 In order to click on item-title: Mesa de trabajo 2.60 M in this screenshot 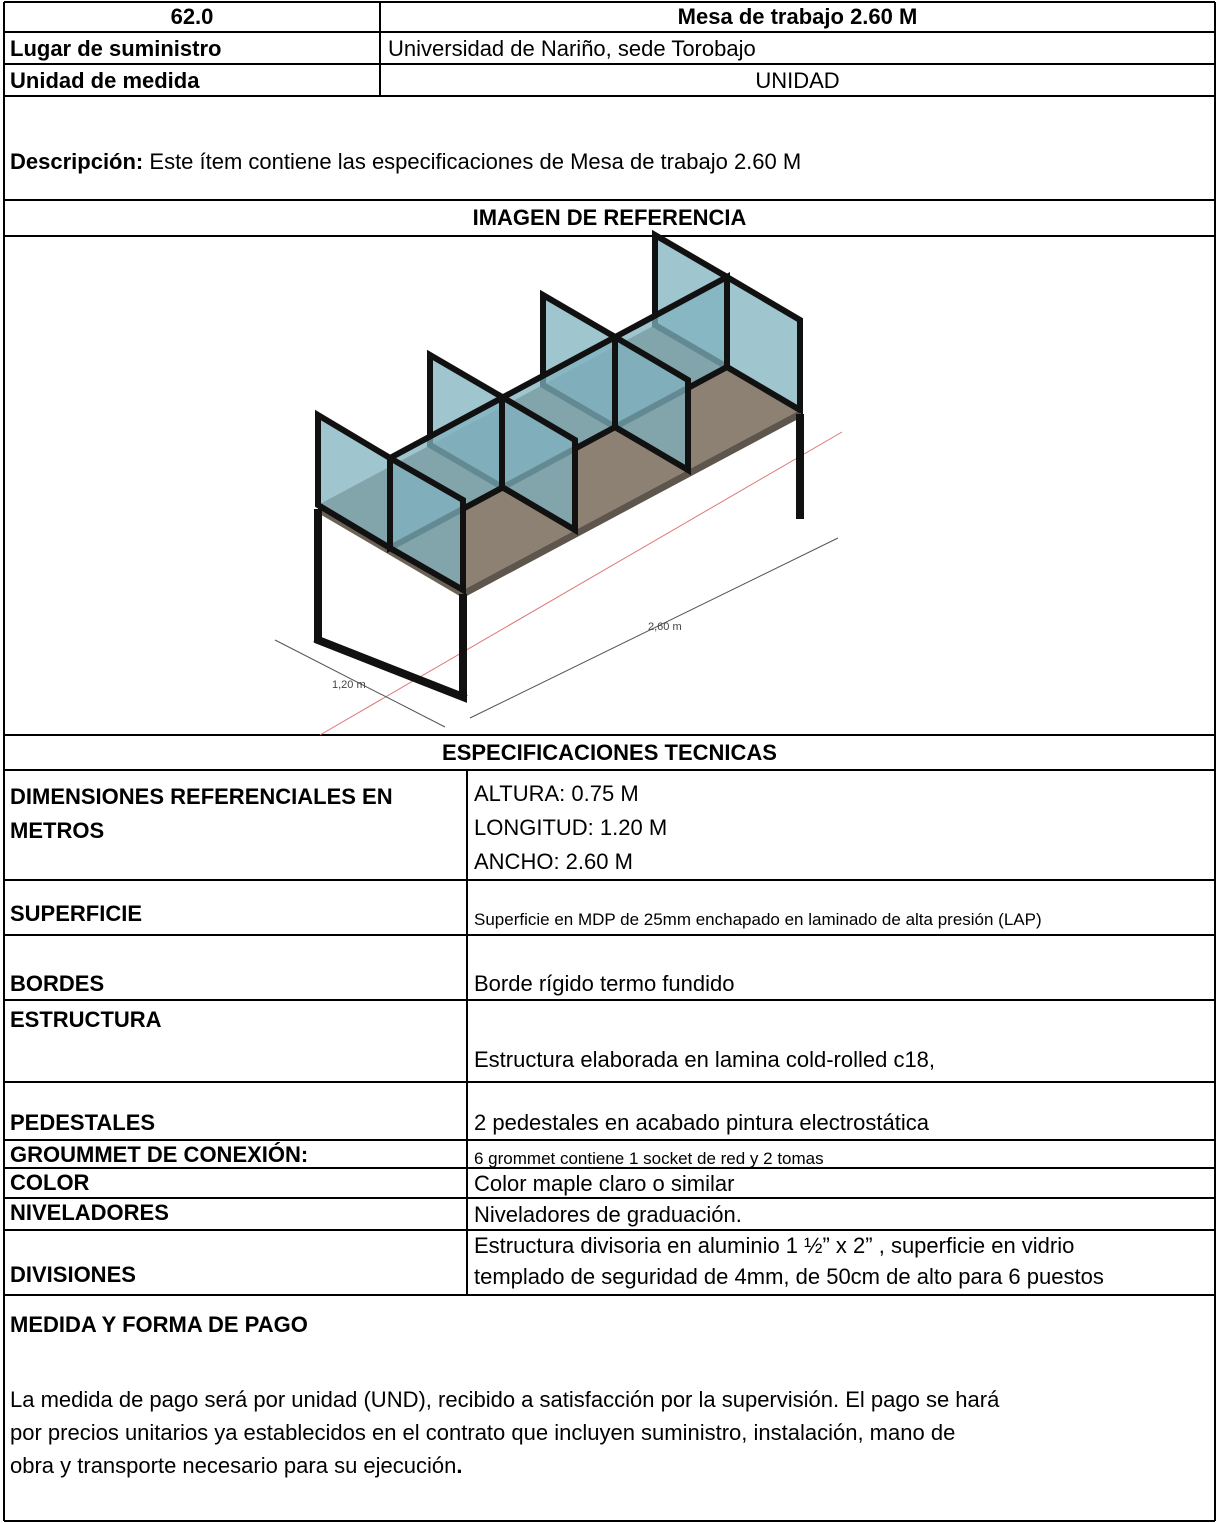, I will do `click(797, 16)`.